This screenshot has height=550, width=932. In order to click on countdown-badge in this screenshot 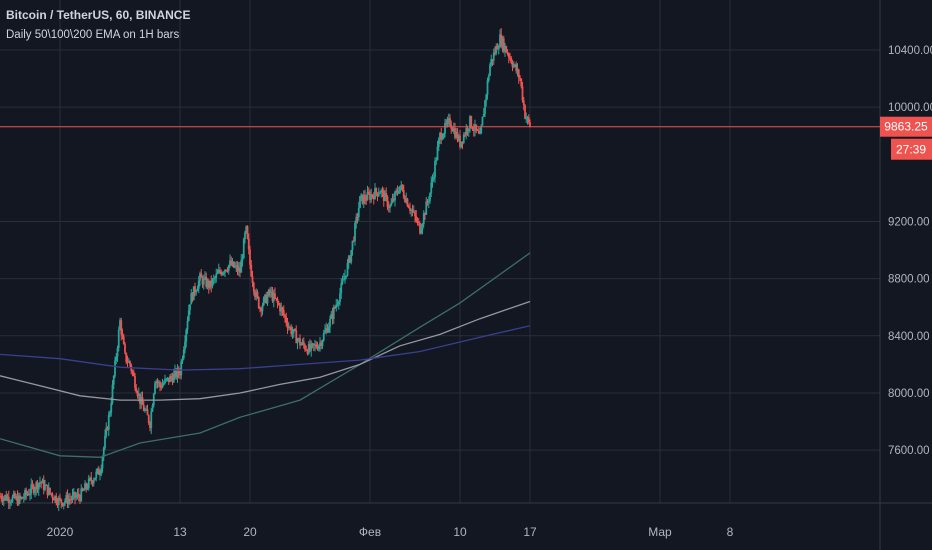, I will do `click(911, 149)`.